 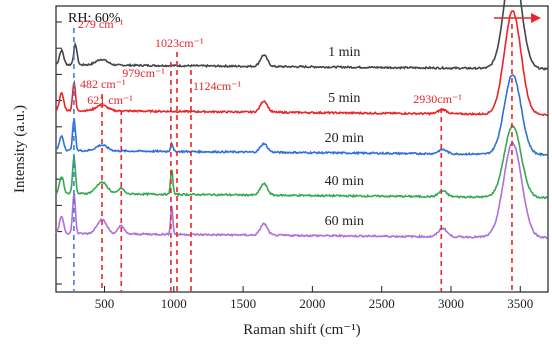 I want to click on annotation-label-1: 482 cm⁻¹, so click(x=103, y=84).